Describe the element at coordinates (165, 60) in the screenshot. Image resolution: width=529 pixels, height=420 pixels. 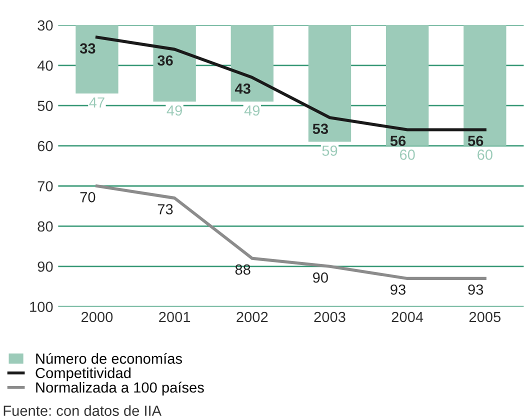
I see `data-label: 36` at that location.